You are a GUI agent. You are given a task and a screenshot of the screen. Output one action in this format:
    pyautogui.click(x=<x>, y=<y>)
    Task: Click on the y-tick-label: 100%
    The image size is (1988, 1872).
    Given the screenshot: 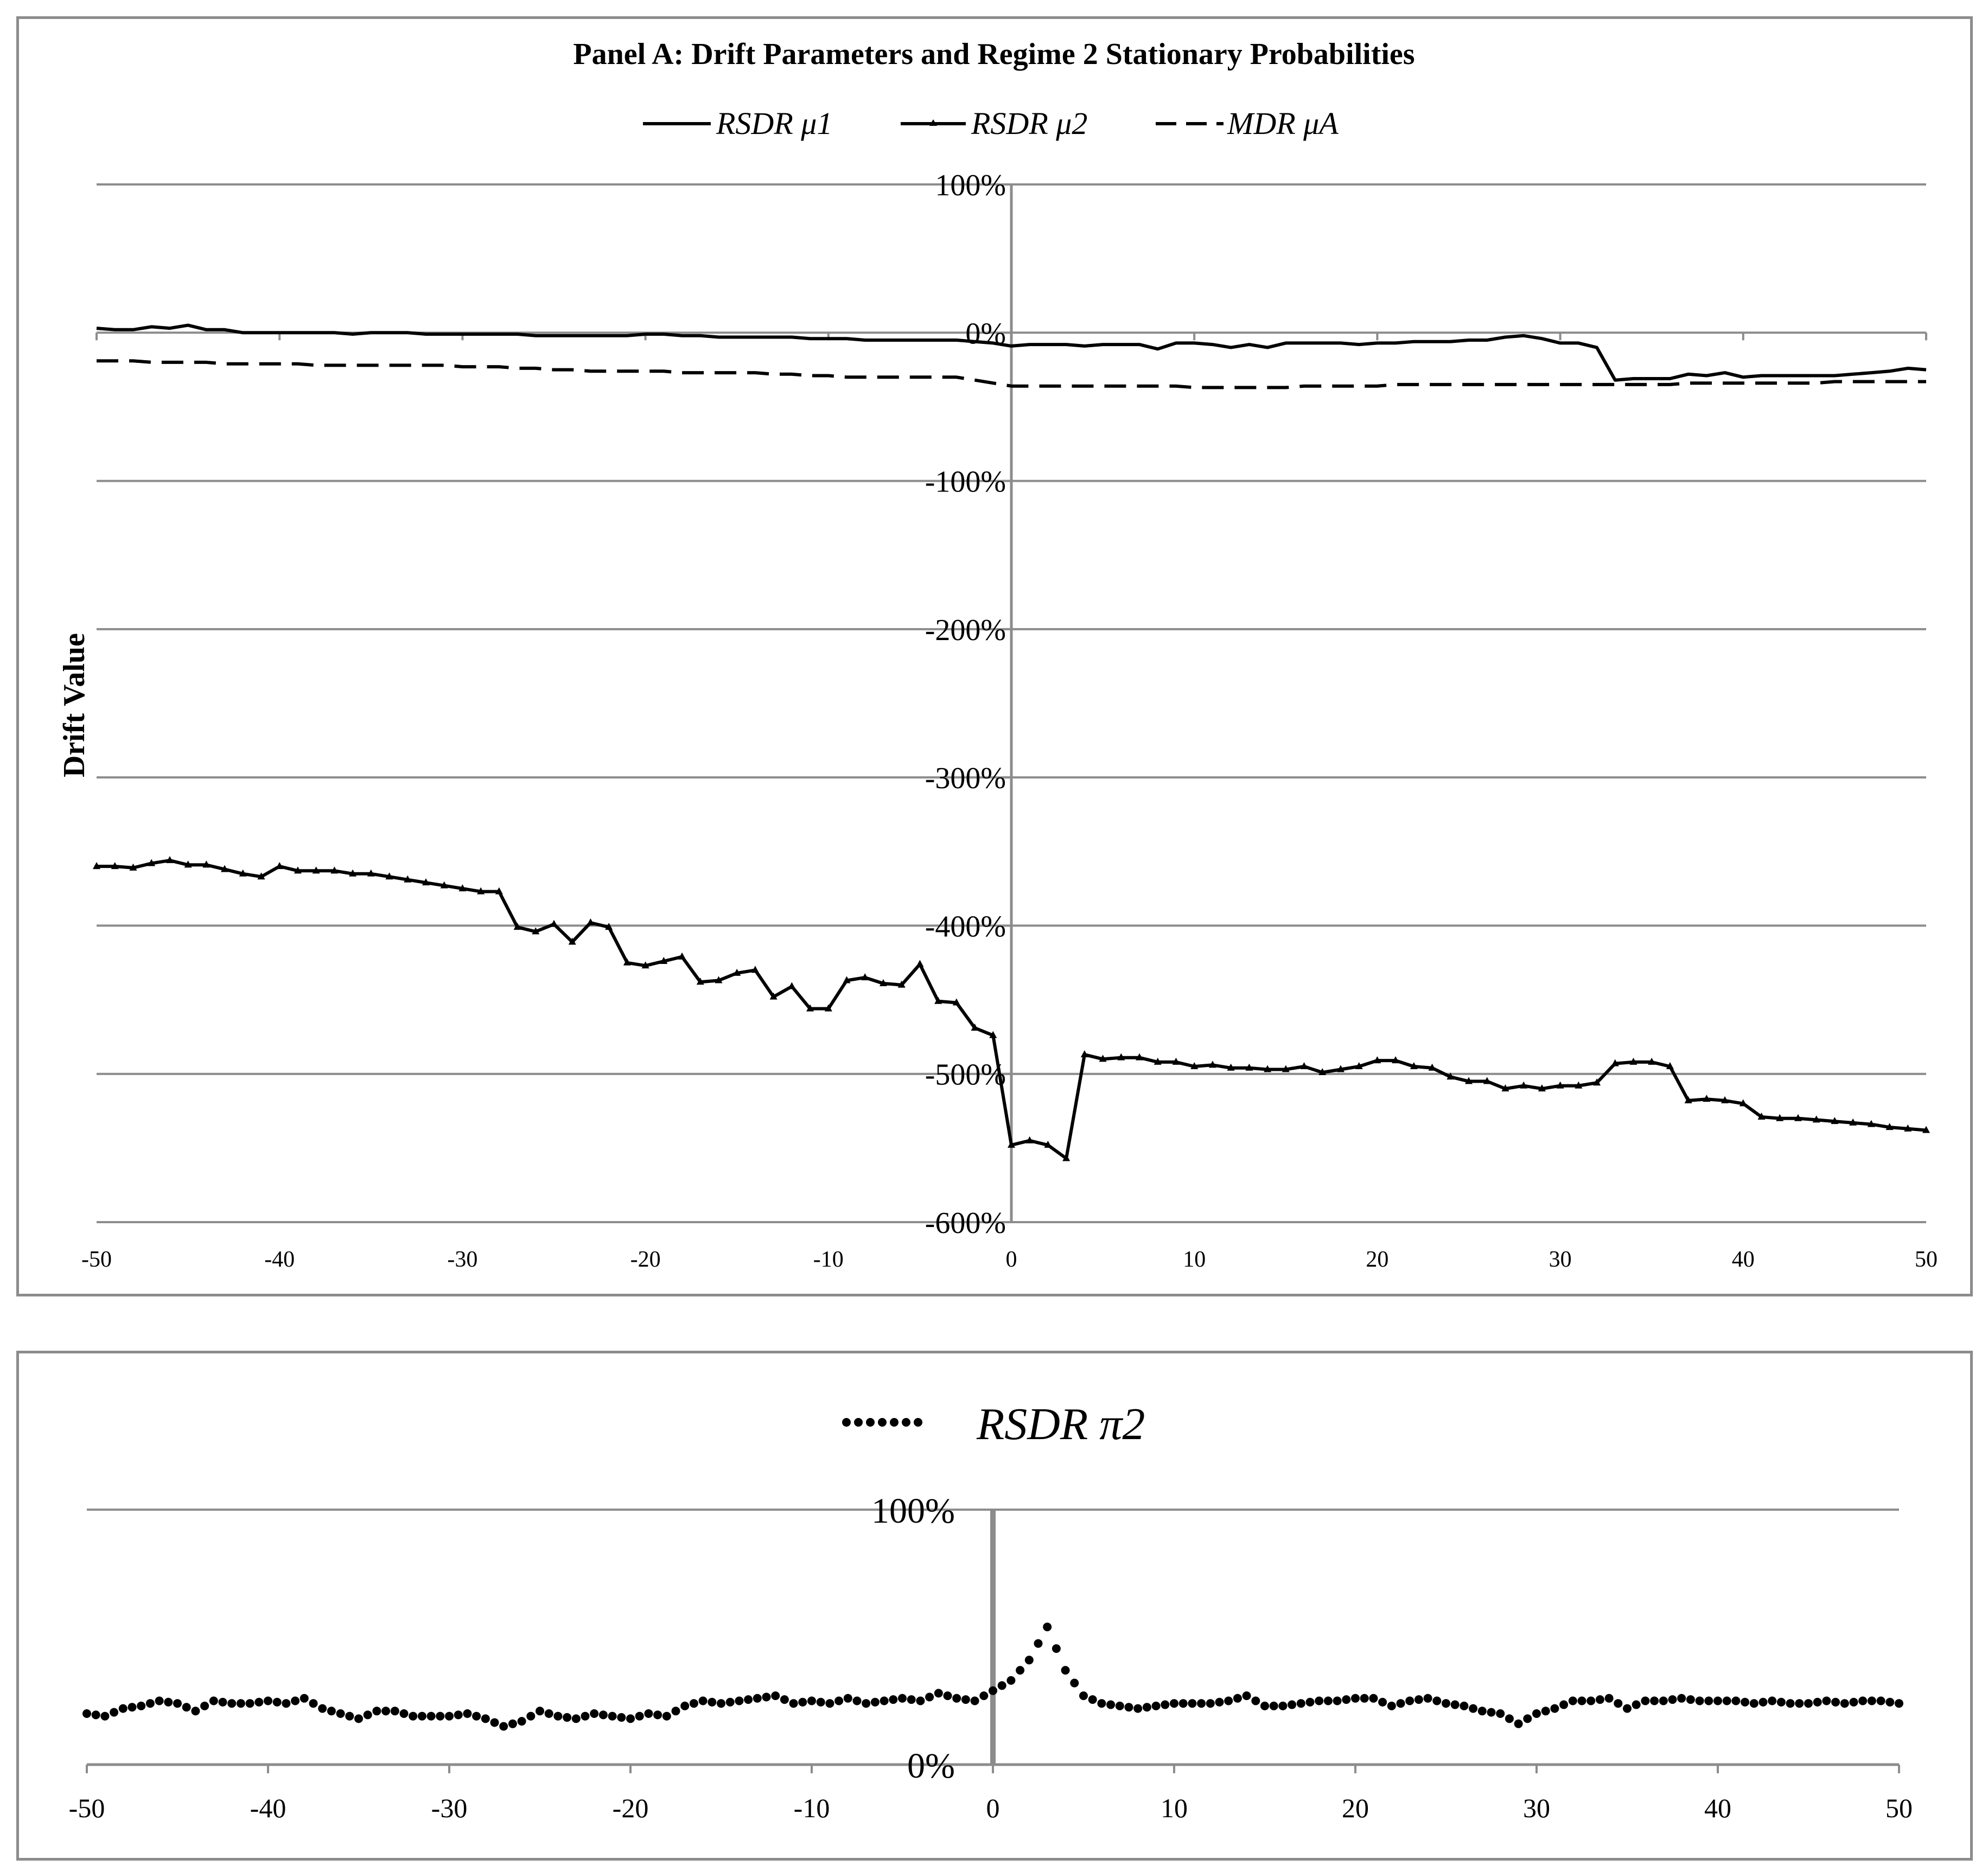 What is the action you would take?
    pyautogui.click(x=971, y=185)
    